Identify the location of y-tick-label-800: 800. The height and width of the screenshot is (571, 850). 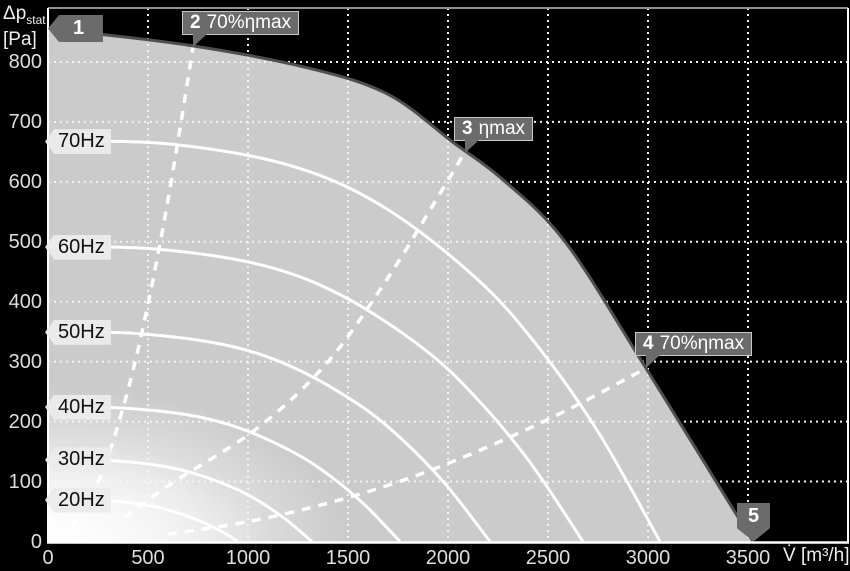
(25, 61).